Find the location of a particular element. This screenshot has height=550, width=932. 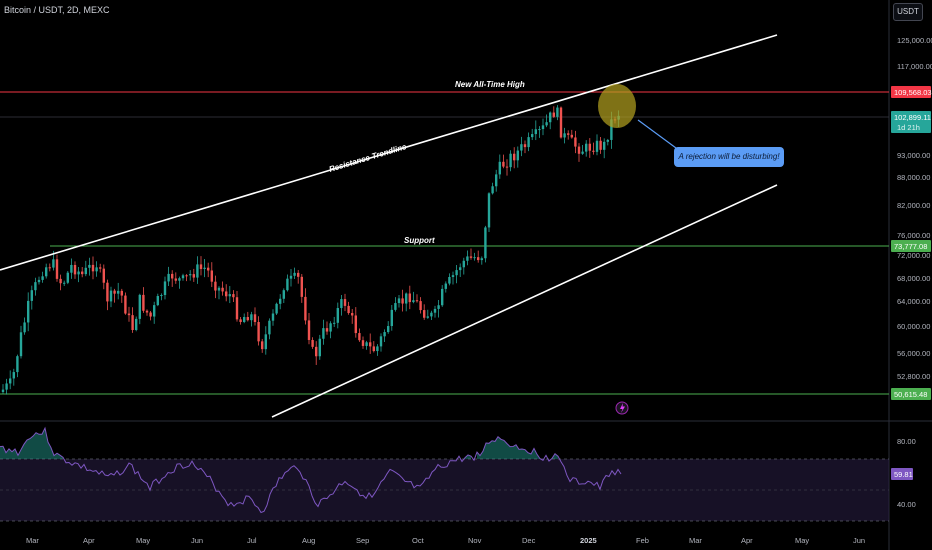

rsi-overbought-fill is located at coordinates (508, 447).